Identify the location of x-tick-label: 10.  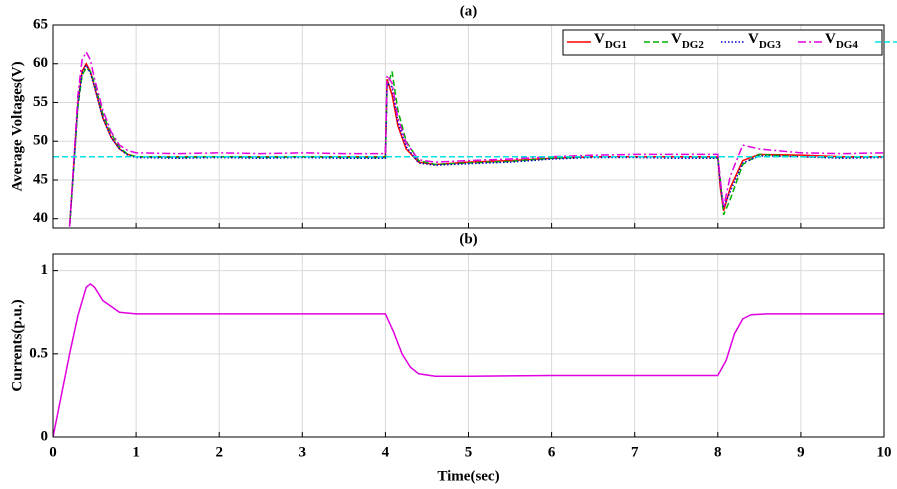
(884, 452).